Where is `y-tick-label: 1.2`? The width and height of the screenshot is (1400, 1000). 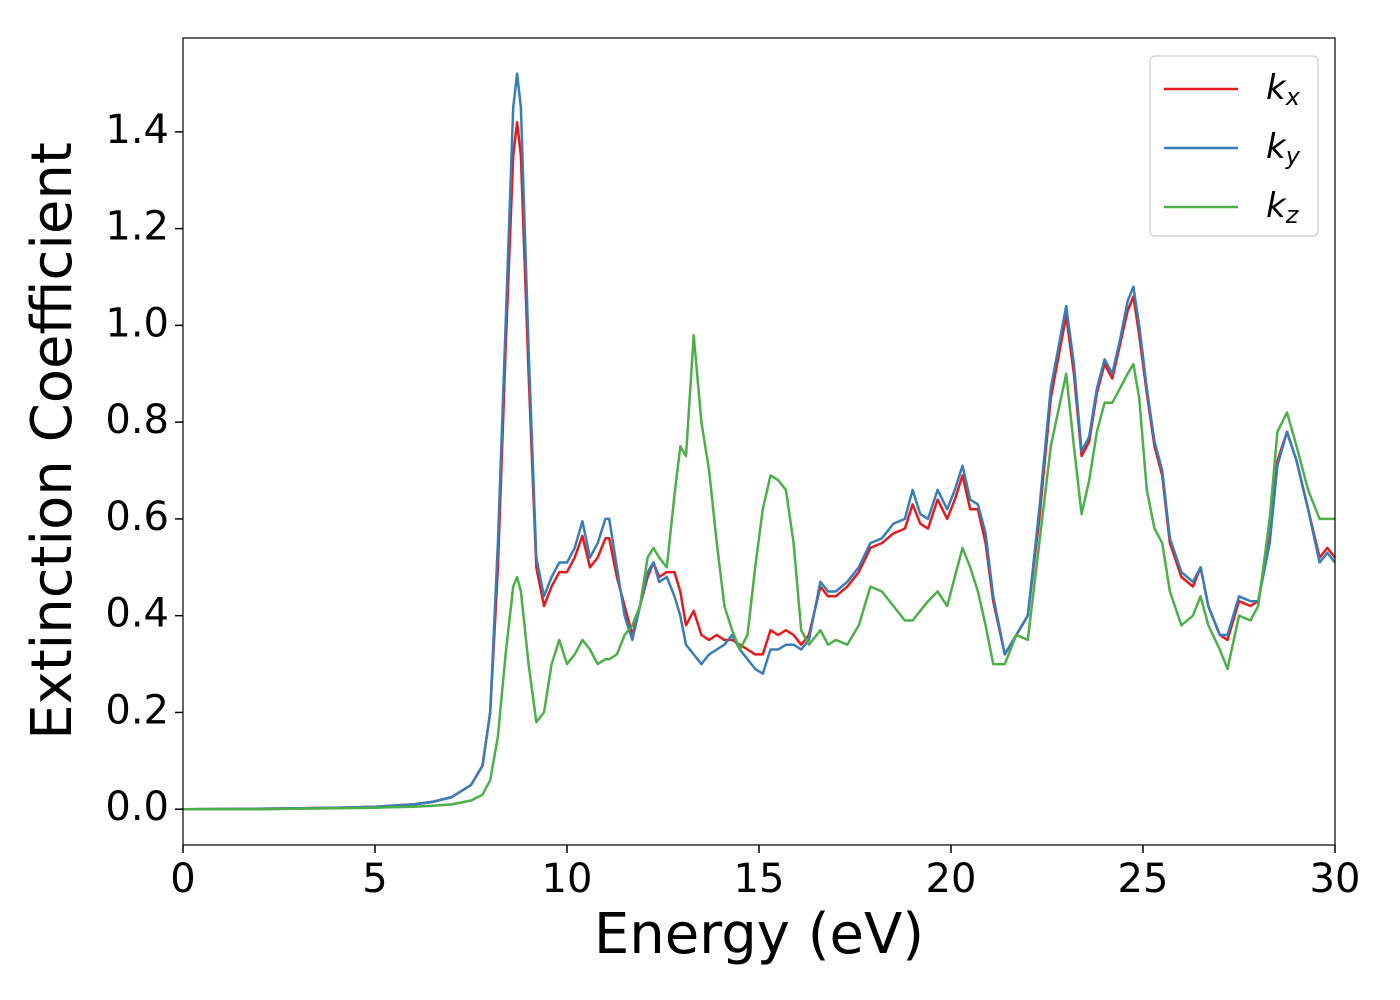
y-tick-label: 1.2 is located at coordinates (137, 227).